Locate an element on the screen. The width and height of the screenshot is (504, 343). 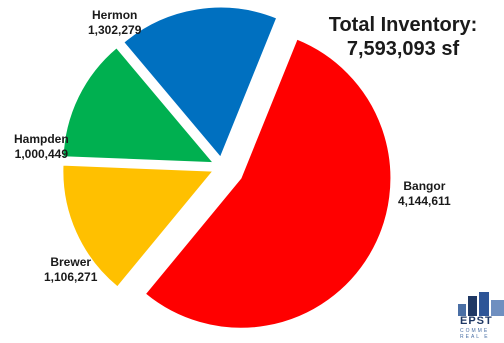
logo-subline: COMME REAL E is located at coordinates (475, 334).